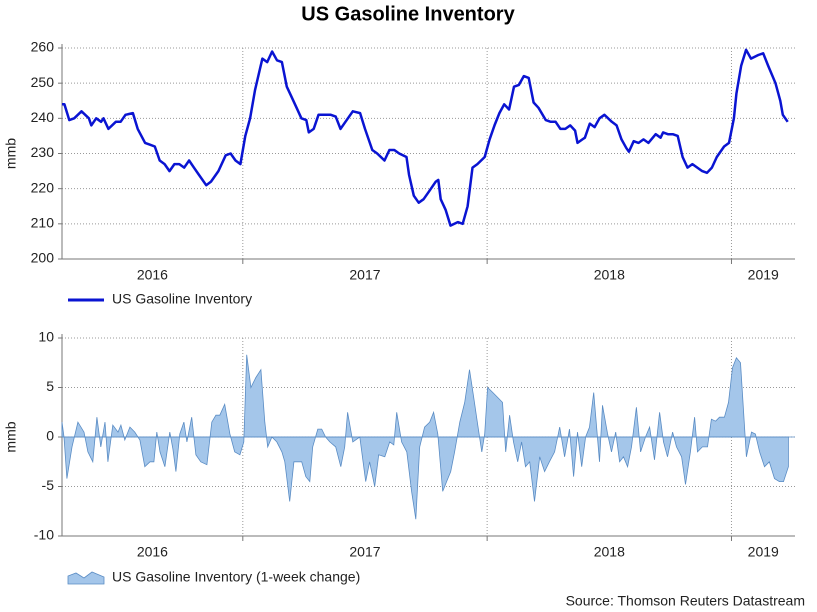 The width and height of the screenshot is (817, 612). I want to click on y-tick-label: -10, so click(44, 535).